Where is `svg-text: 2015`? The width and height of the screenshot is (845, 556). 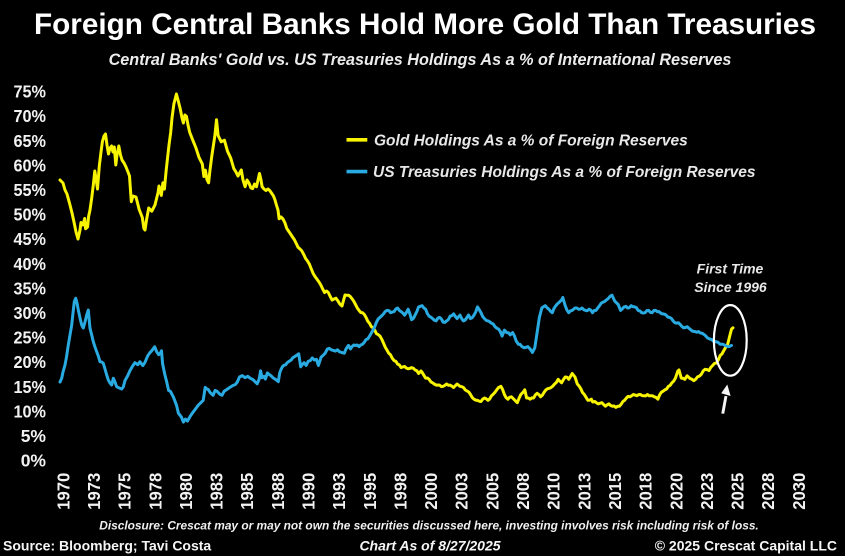
svg-text: 2015 is located at coordinates (615, 491).